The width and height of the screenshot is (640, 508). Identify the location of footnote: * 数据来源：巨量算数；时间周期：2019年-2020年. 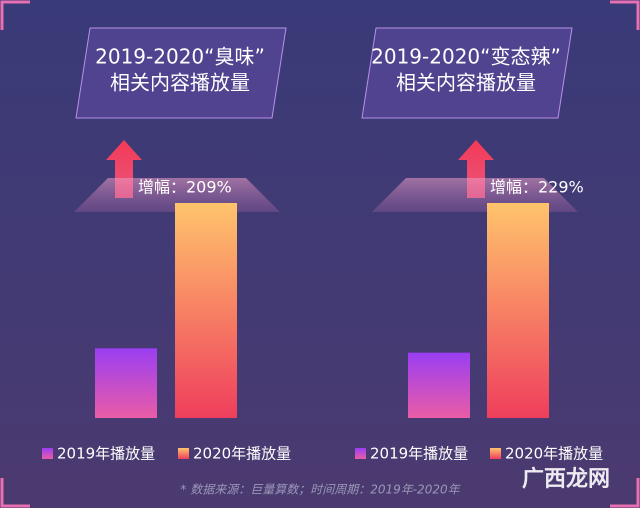
(320, 490).